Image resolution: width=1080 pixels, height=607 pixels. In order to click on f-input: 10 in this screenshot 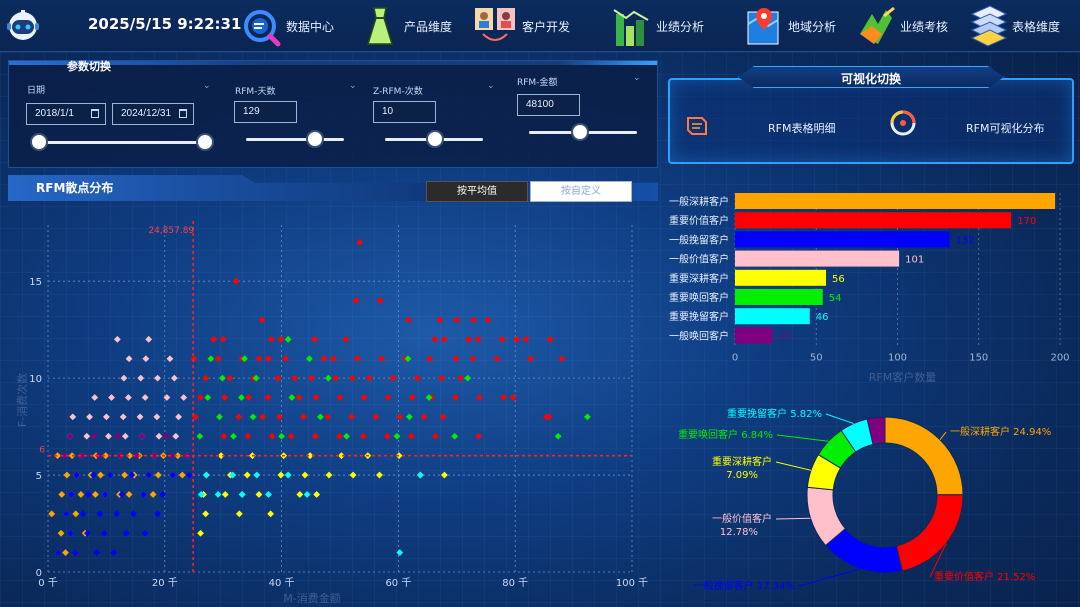, I will do `click(404, 112)`.